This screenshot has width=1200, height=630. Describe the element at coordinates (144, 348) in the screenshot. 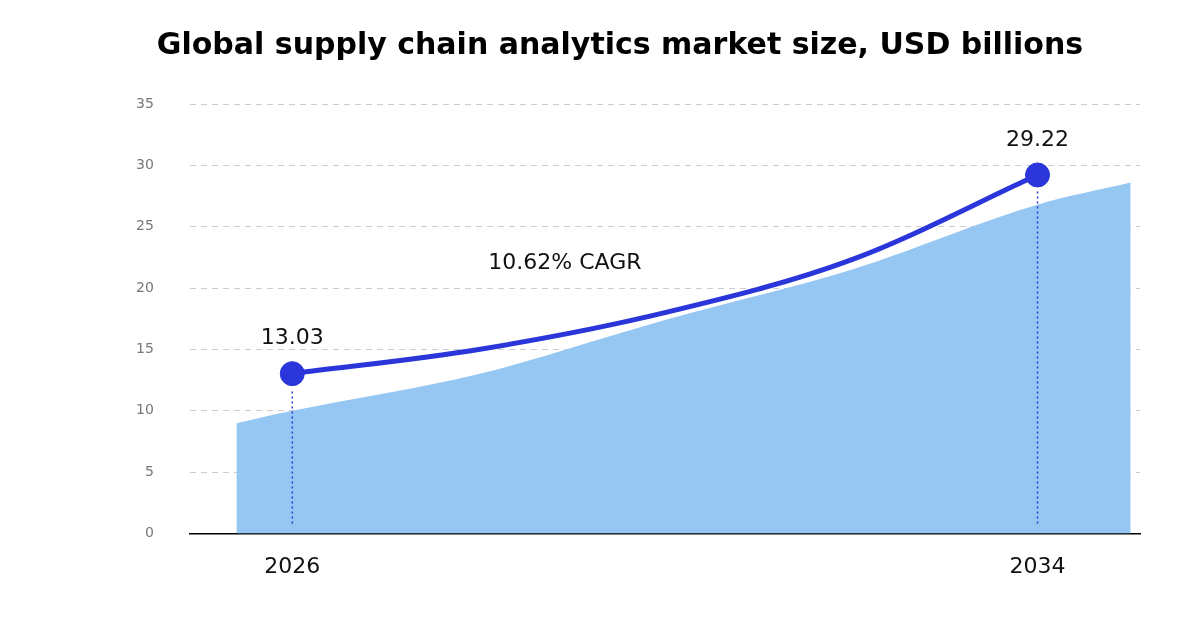

I see `y-tick-label: 15` at that location.